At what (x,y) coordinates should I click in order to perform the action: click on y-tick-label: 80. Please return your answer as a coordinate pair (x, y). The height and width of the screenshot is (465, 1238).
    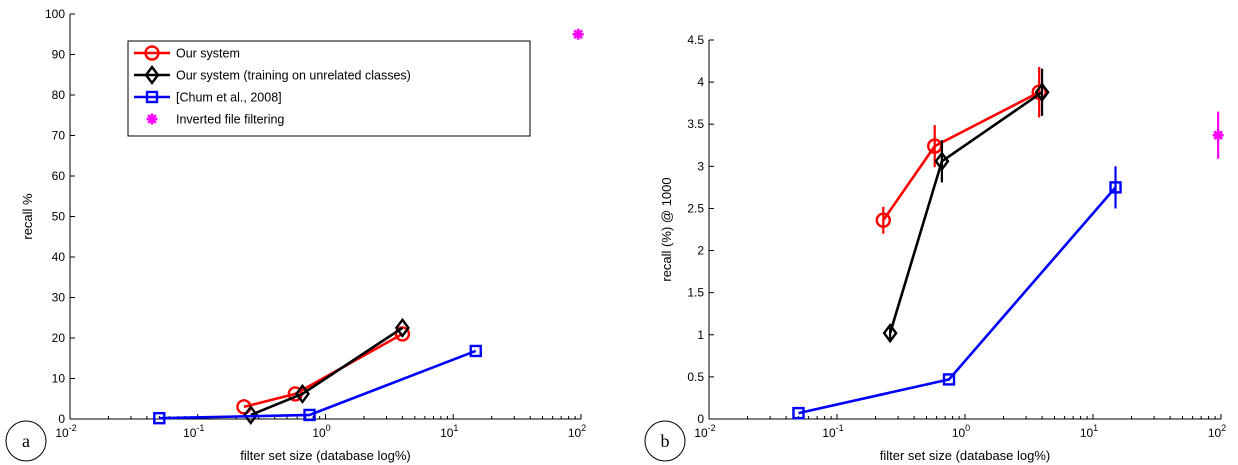
    Looking at the image, I should click on (59, 95).